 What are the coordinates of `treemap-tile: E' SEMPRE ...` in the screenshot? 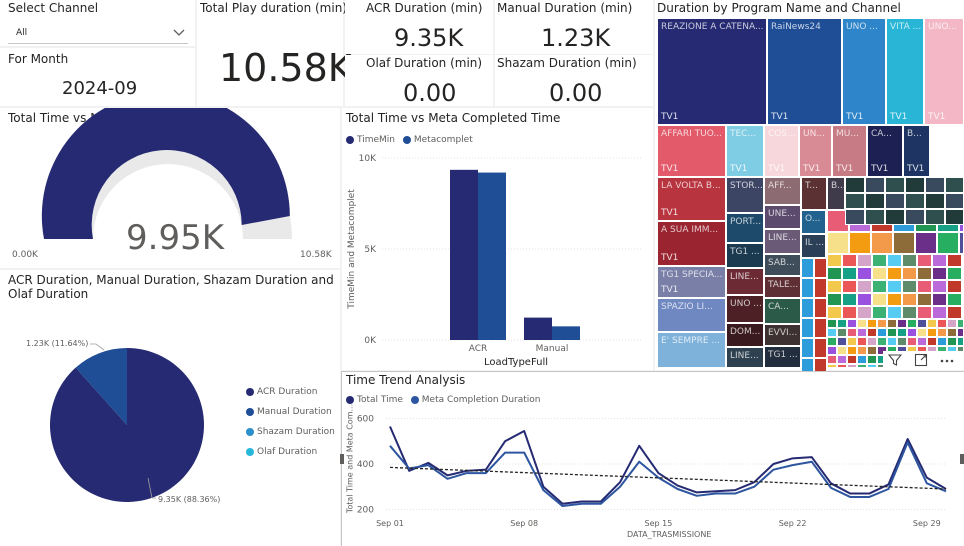 It's located at (691, 350).